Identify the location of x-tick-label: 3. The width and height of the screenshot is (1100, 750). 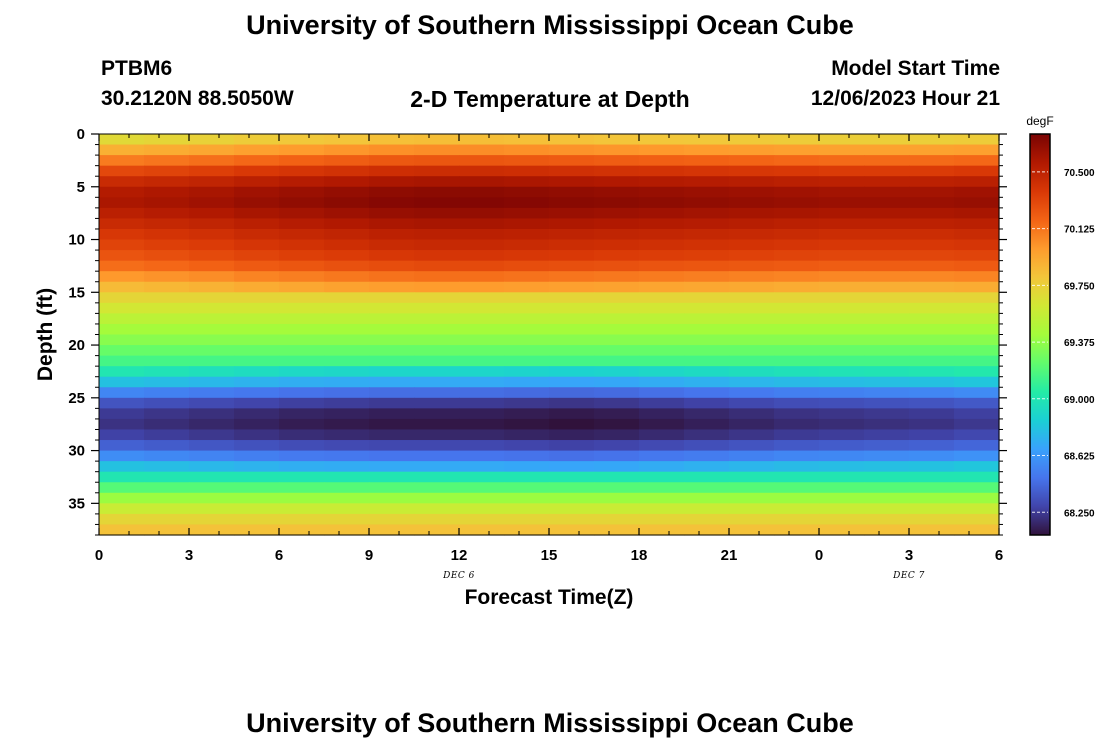
(189, 555).